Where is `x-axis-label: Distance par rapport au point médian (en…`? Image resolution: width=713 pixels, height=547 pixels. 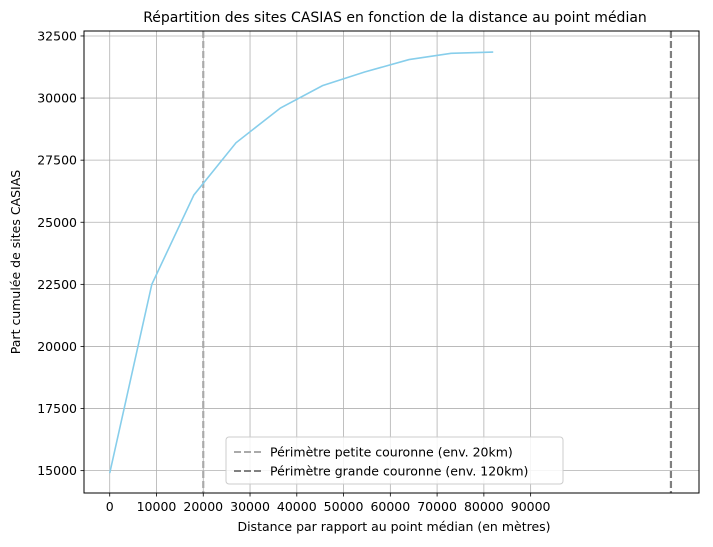 x-axis-label: Distance par rapport au point médian (en… is located at coordinates (393, 526).